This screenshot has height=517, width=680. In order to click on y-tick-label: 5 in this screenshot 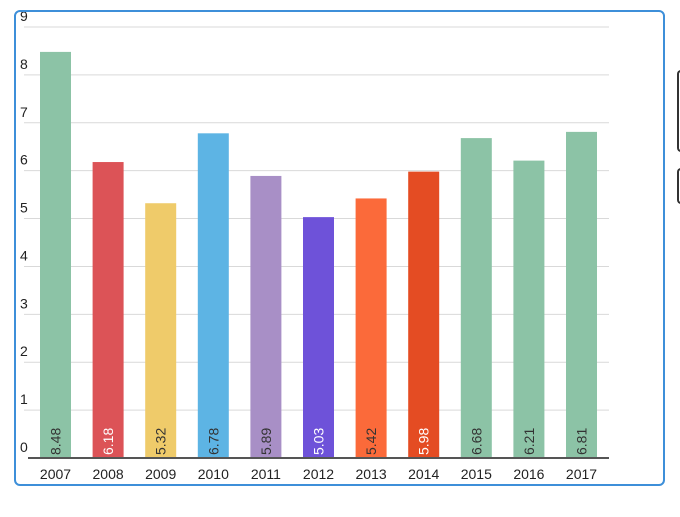, I will do `click(24, 208)`.